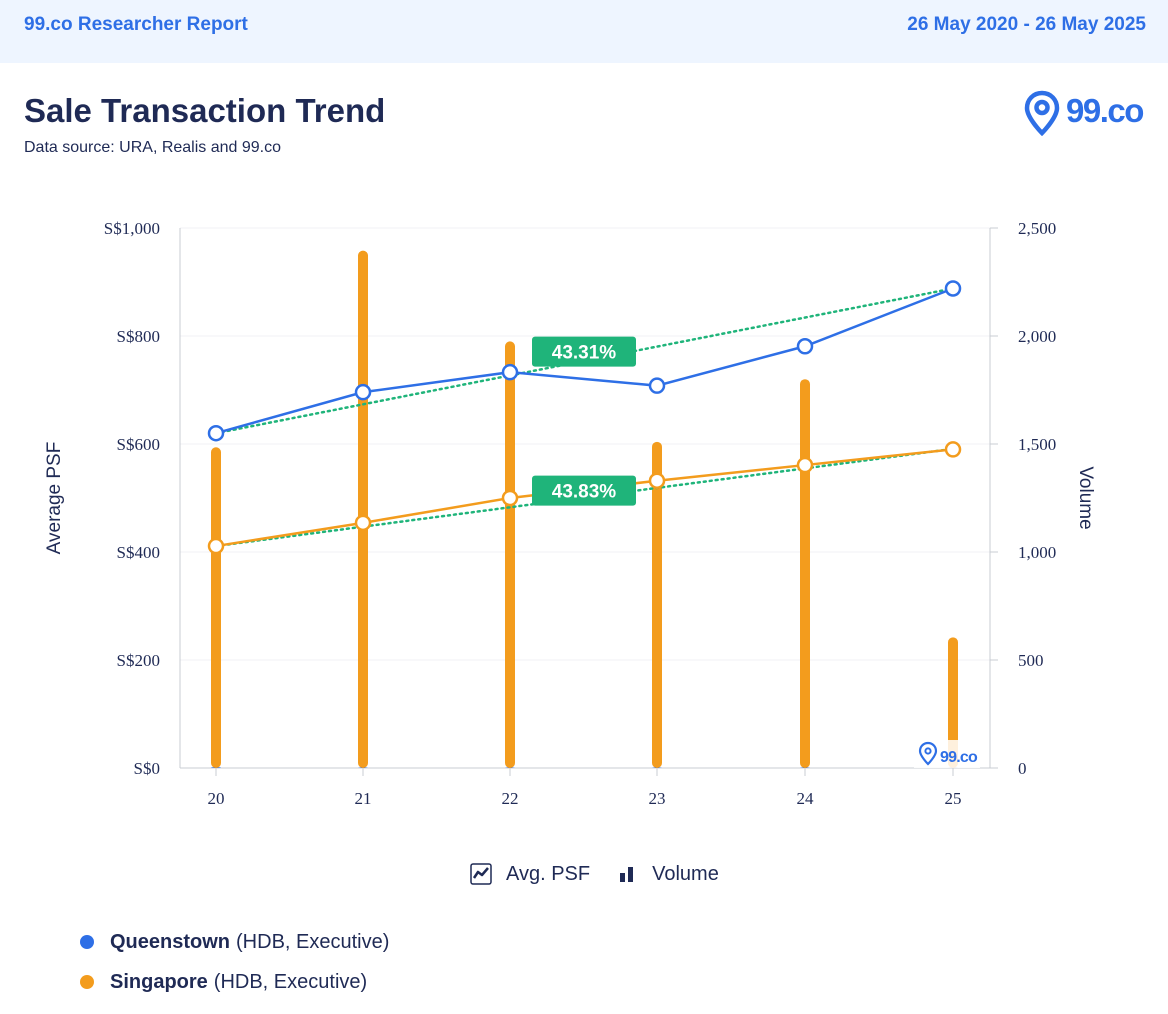 The width and height of the screenshot is (1168, 1014). Describe the element at coordinates (1085, 497) in the screenshot. I see `y2-axis-title: Volume` at that location.